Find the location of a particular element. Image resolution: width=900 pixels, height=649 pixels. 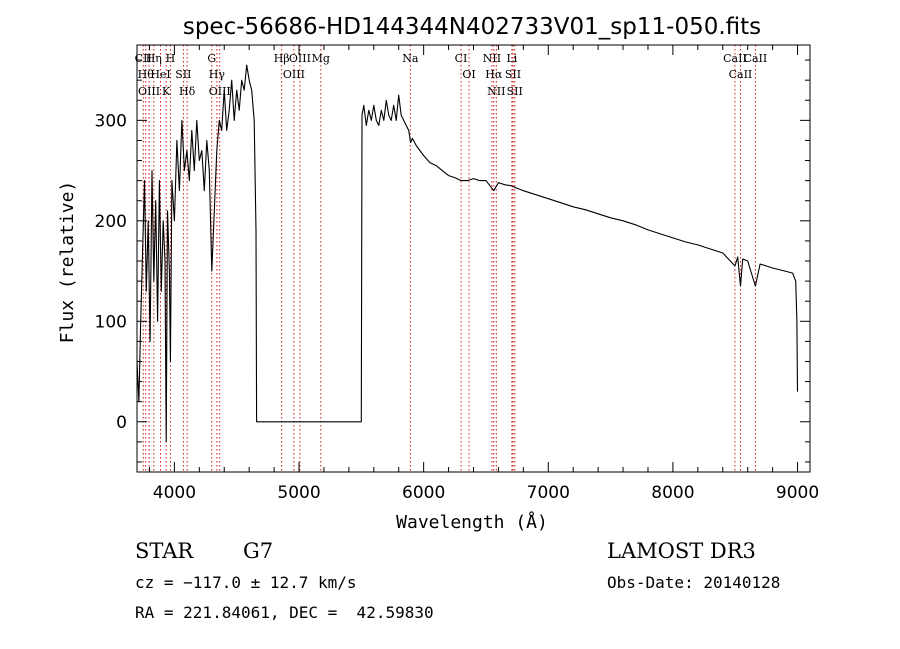

line-marker-label: G is located at coordinates (211, 58).